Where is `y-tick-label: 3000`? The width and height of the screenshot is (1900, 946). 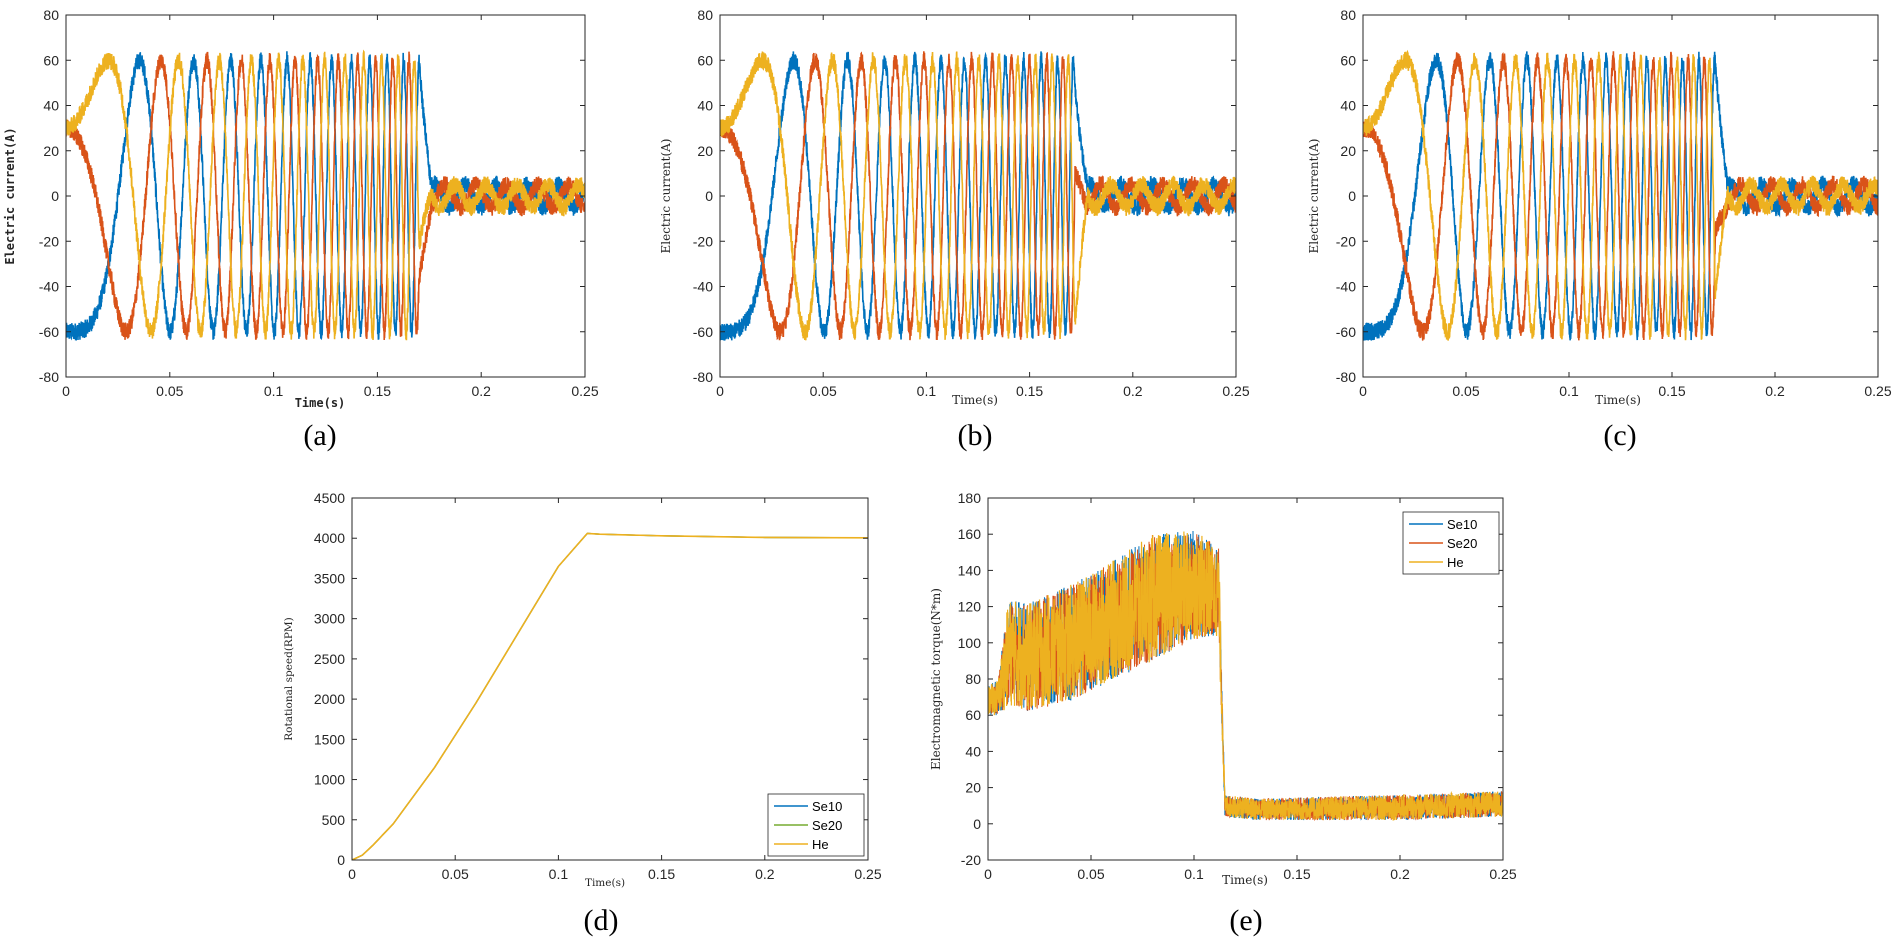 y-tick-label: 3000 is located at coordinates (329, 619).